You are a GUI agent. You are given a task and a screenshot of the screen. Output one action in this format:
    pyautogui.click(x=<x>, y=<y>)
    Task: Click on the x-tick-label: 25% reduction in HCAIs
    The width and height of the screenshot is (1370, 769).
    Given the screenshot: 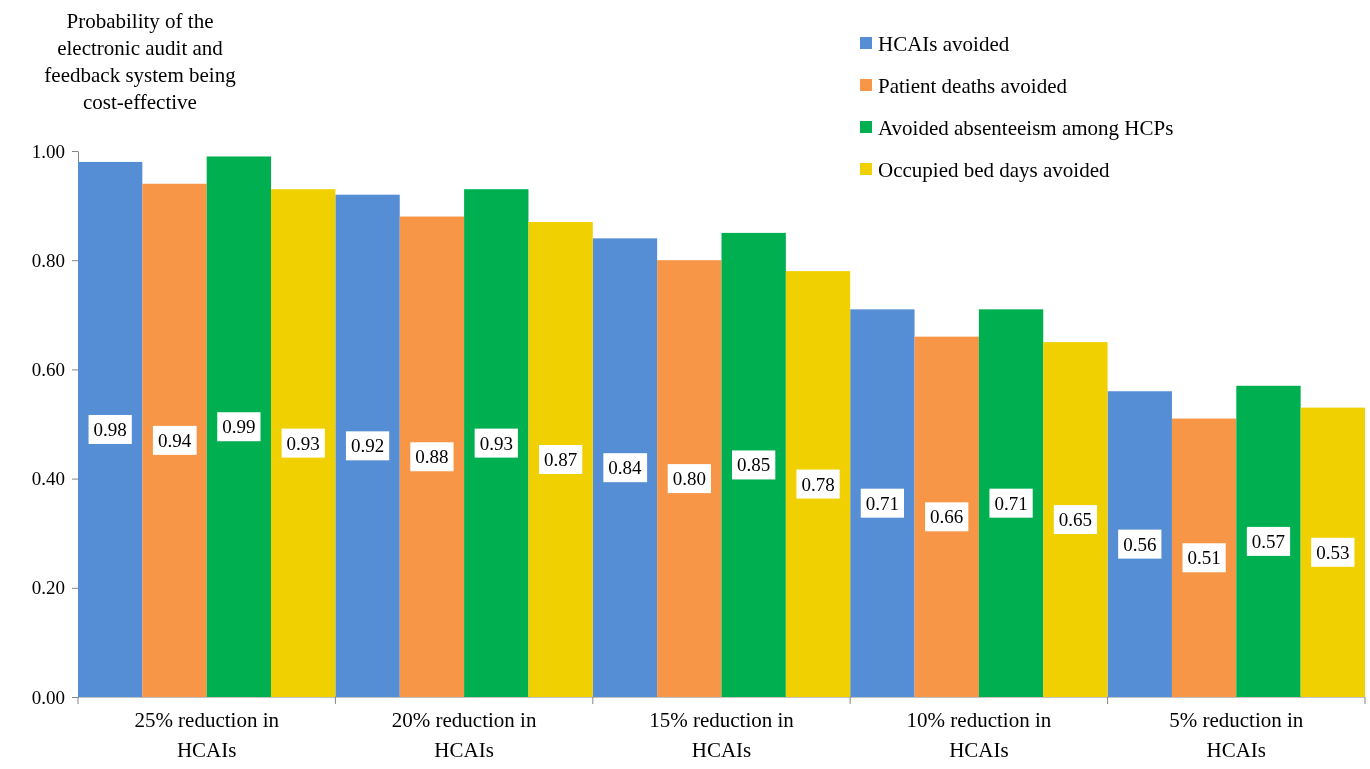 What is the action you would take?
    pyautogui.click(x=207, y=735)
    